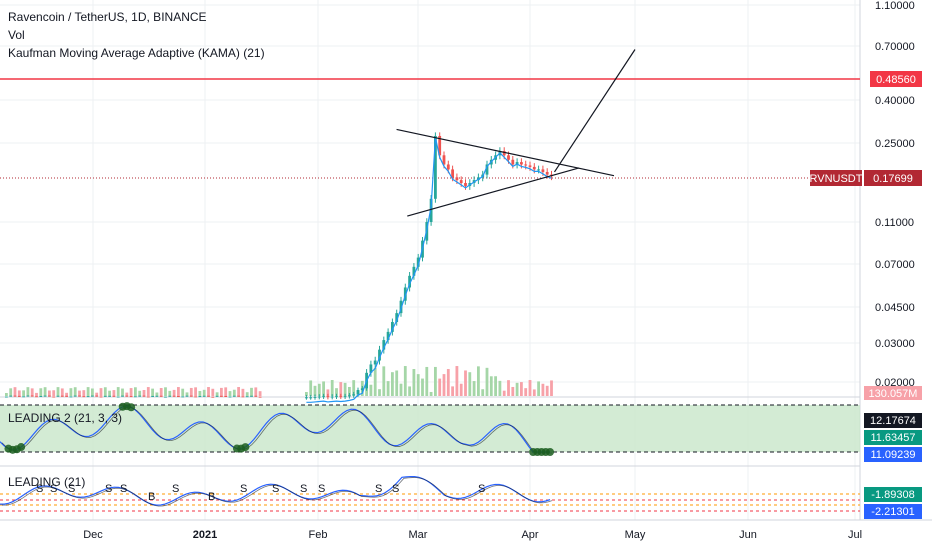  Describe the element at coordinates (895, 101) in the screenshot. I see `price-tick: 0.40000` at that location.